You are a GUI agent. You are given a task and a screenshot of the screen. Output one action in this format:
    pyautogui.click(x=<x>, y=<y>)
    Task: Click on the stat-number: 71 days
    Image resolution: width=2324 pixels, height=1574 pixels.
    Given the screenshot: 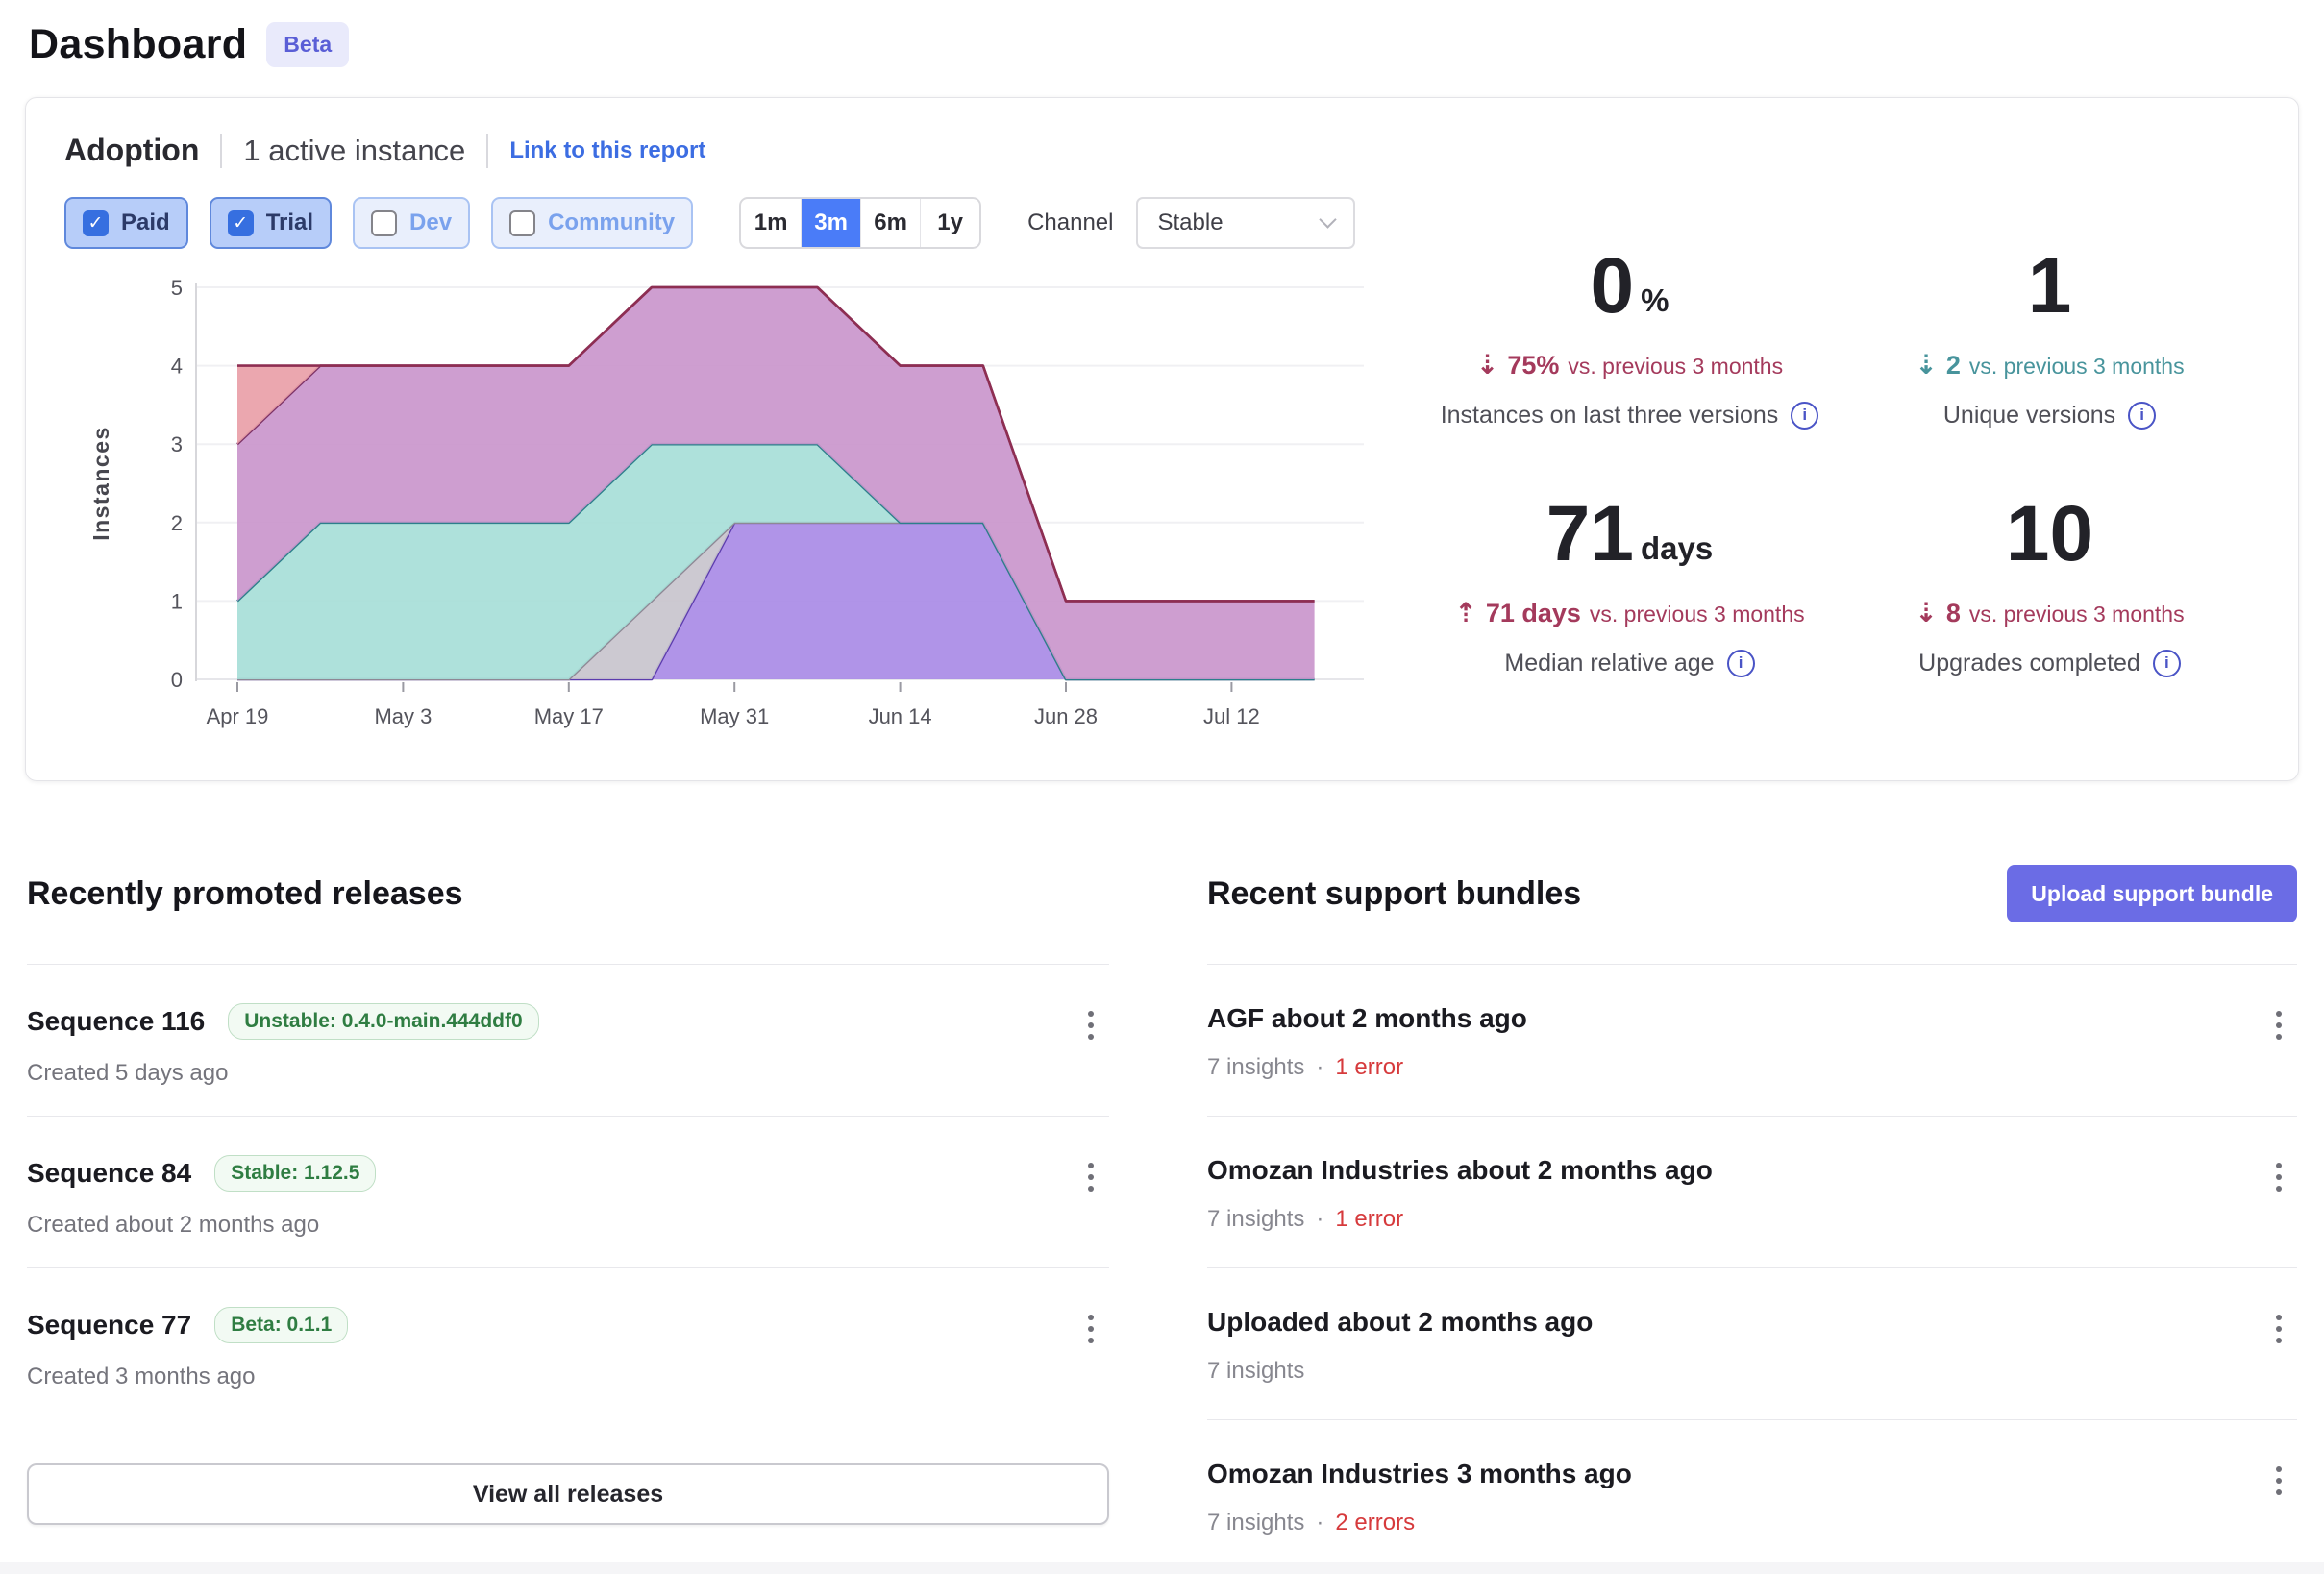 What is the action you would take?
    pyautogui.click(x=1630, y=533)
    